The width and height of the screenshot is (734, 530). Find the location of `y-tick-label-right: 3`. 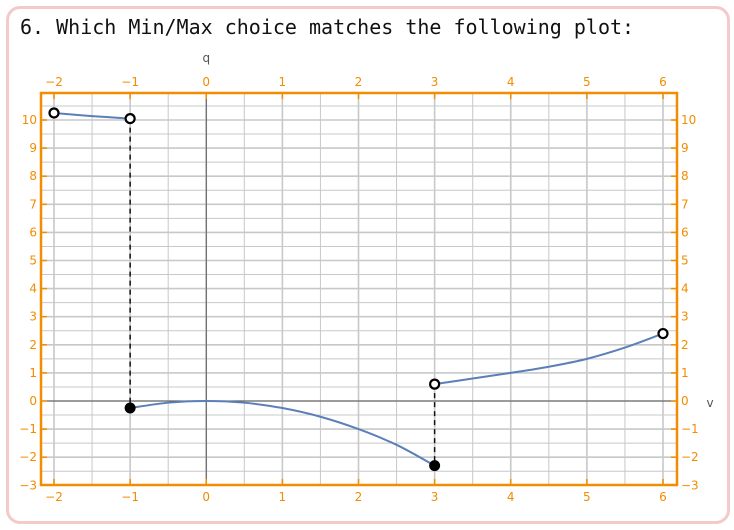

y-tick-label-right: 3 is located at coordinates (685, 317).